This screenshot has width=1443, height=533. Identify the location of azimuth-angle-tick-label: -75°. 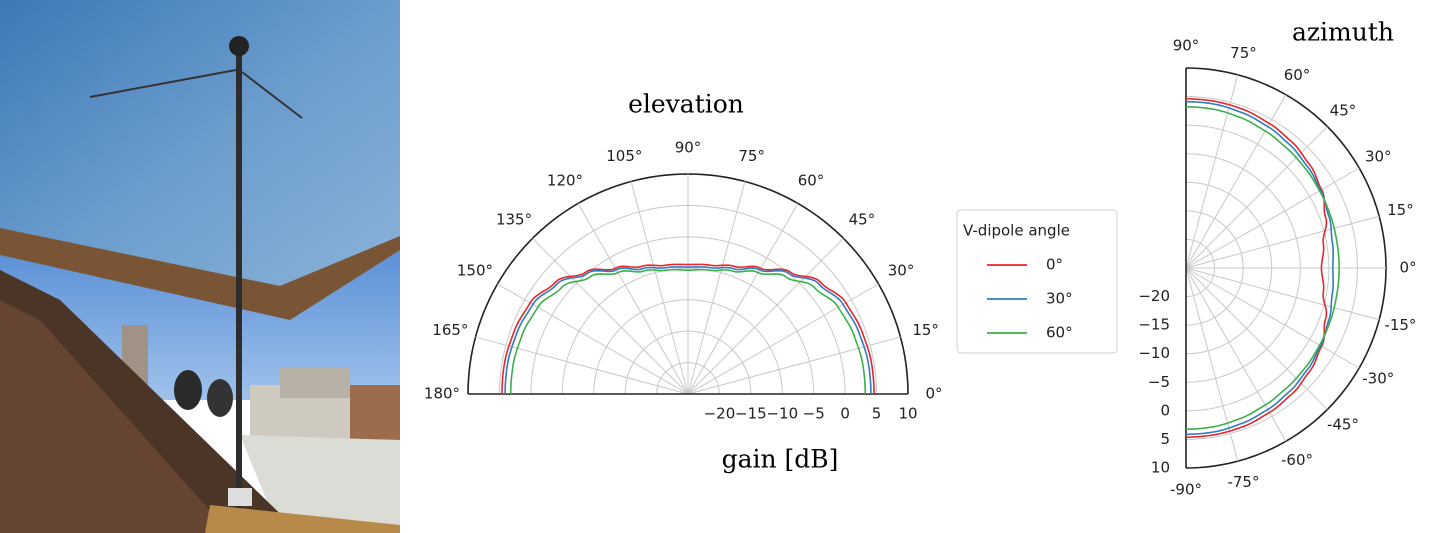
(1243, 482).